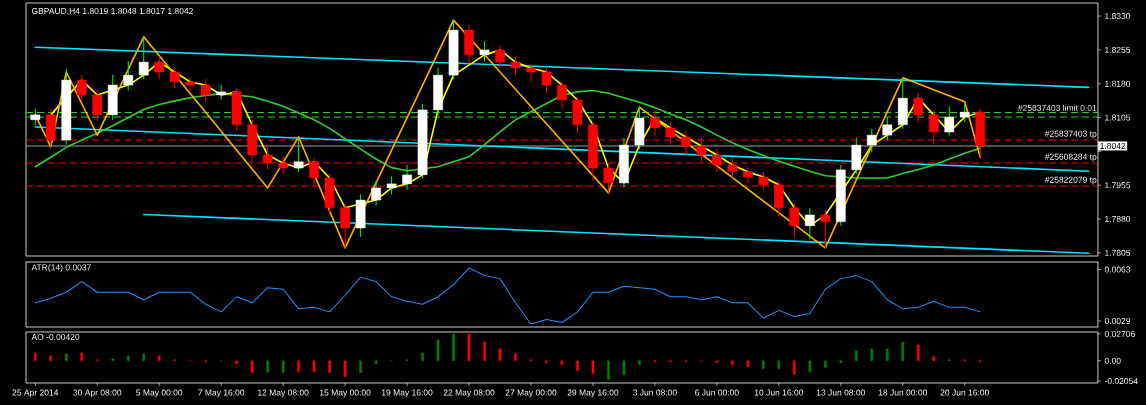 Image resolution: width=1146 pixels, height=405 pixels. Describe the element at coordinates (1118, 185) in the screenshot. I see `y-tick-label: 1.7955` at that location.